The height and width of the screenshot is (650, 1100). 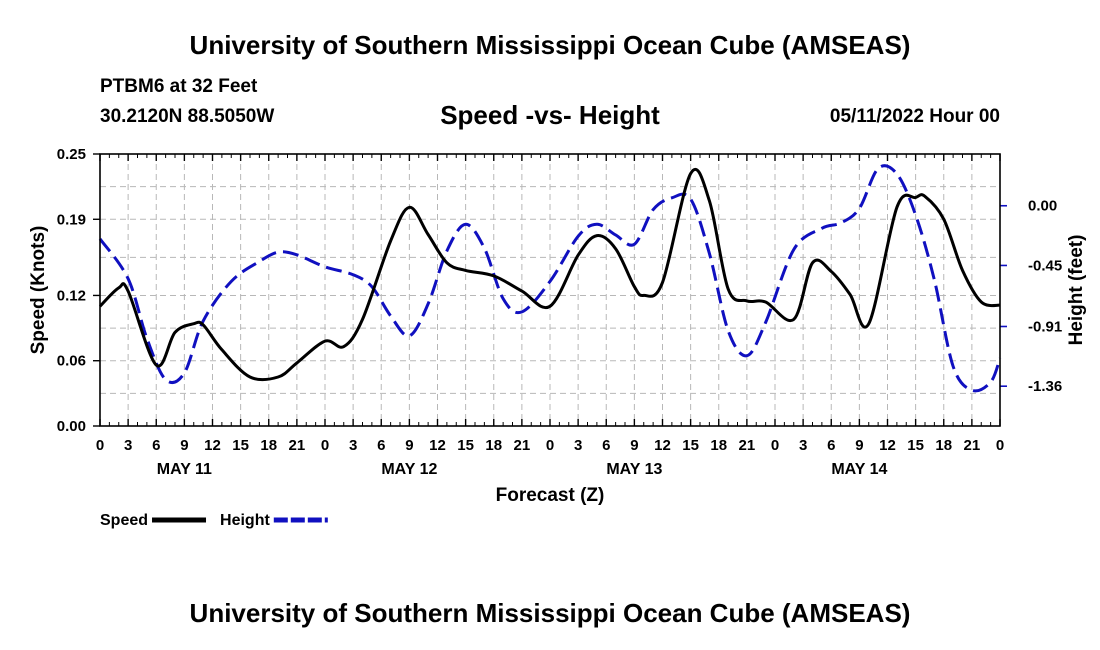 I want to click on chart-subtitle: Speed -vs- Height, so click(x=550, y=115).